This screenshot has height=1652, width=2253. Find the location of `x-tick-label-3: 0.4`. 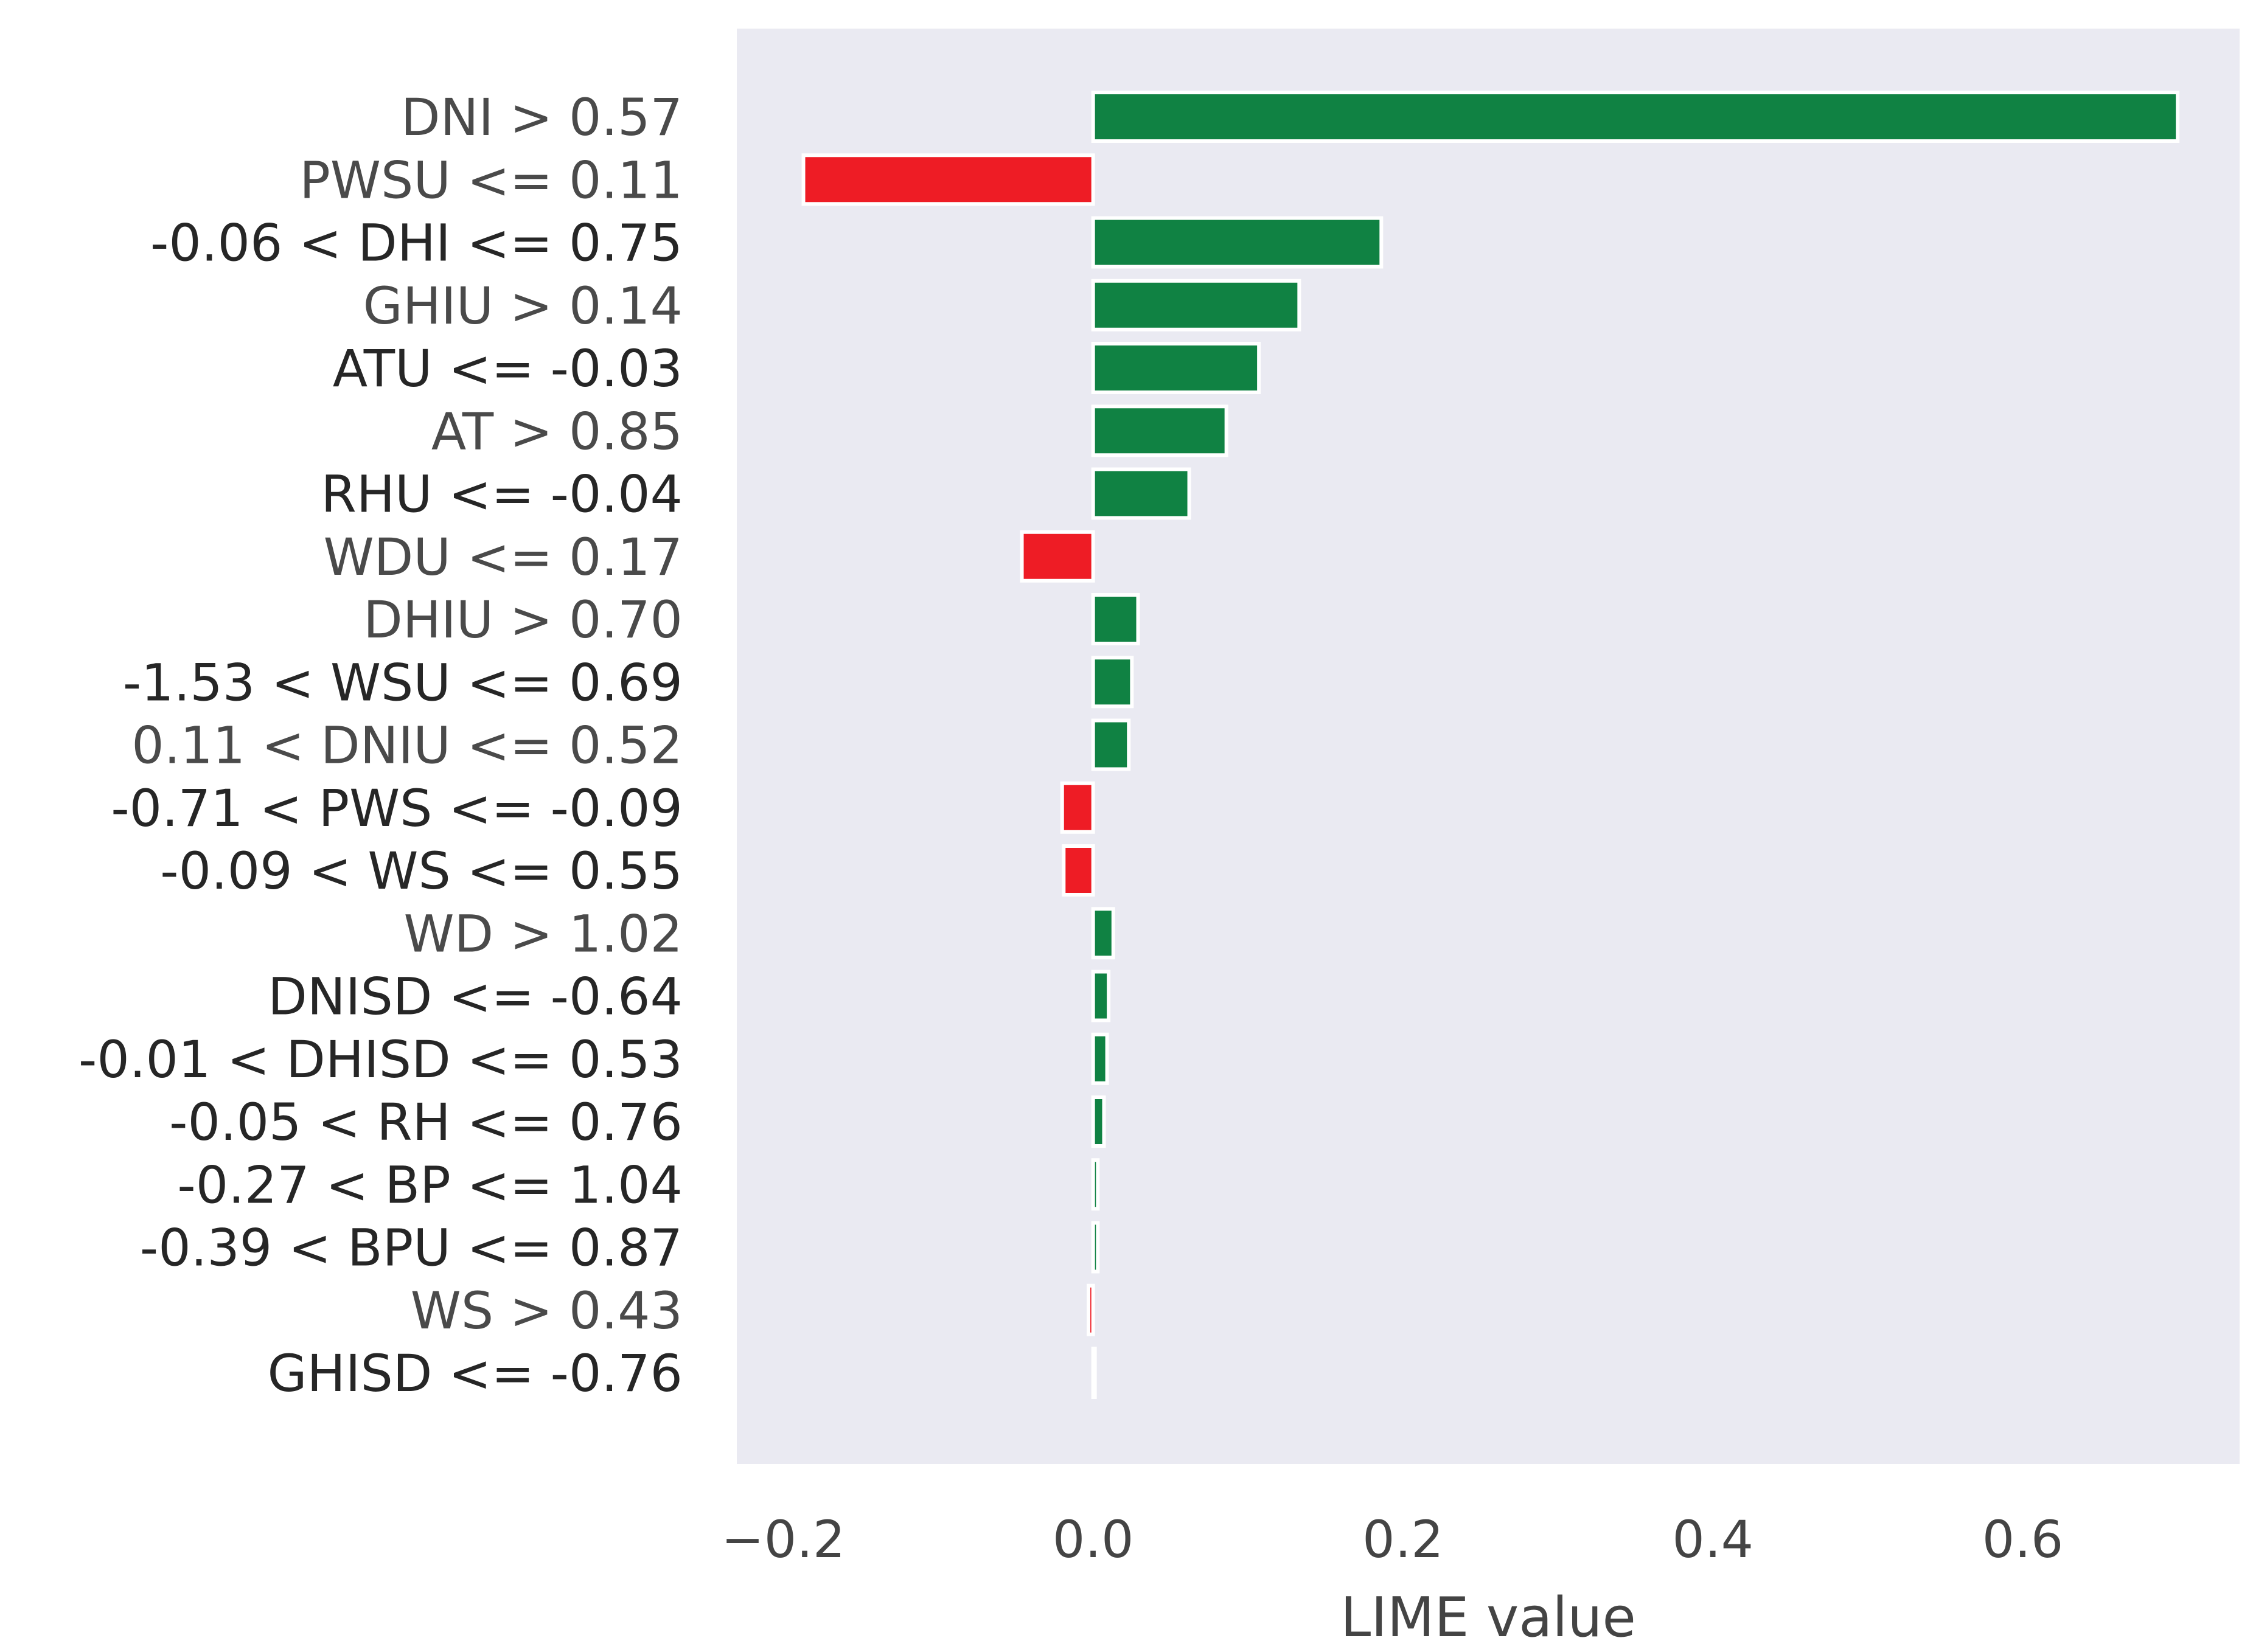

x-tick-label-3: 0.4 is located at coordinates (1712, 1539).